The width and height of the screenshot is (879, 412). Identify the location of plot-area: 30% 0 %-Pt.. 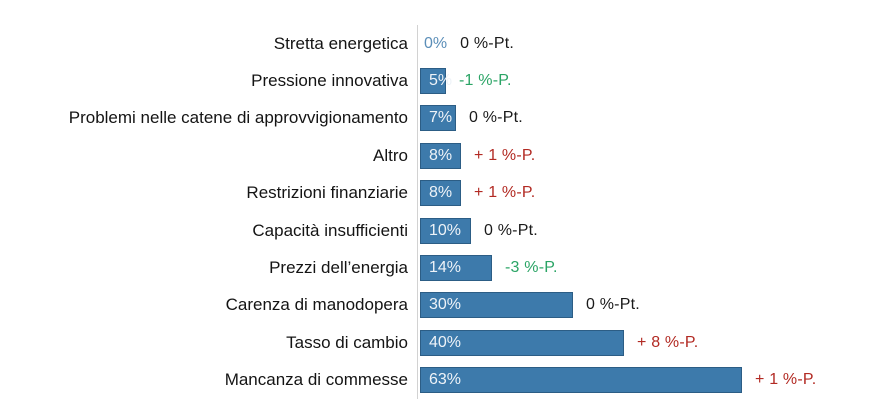
(648, 305).